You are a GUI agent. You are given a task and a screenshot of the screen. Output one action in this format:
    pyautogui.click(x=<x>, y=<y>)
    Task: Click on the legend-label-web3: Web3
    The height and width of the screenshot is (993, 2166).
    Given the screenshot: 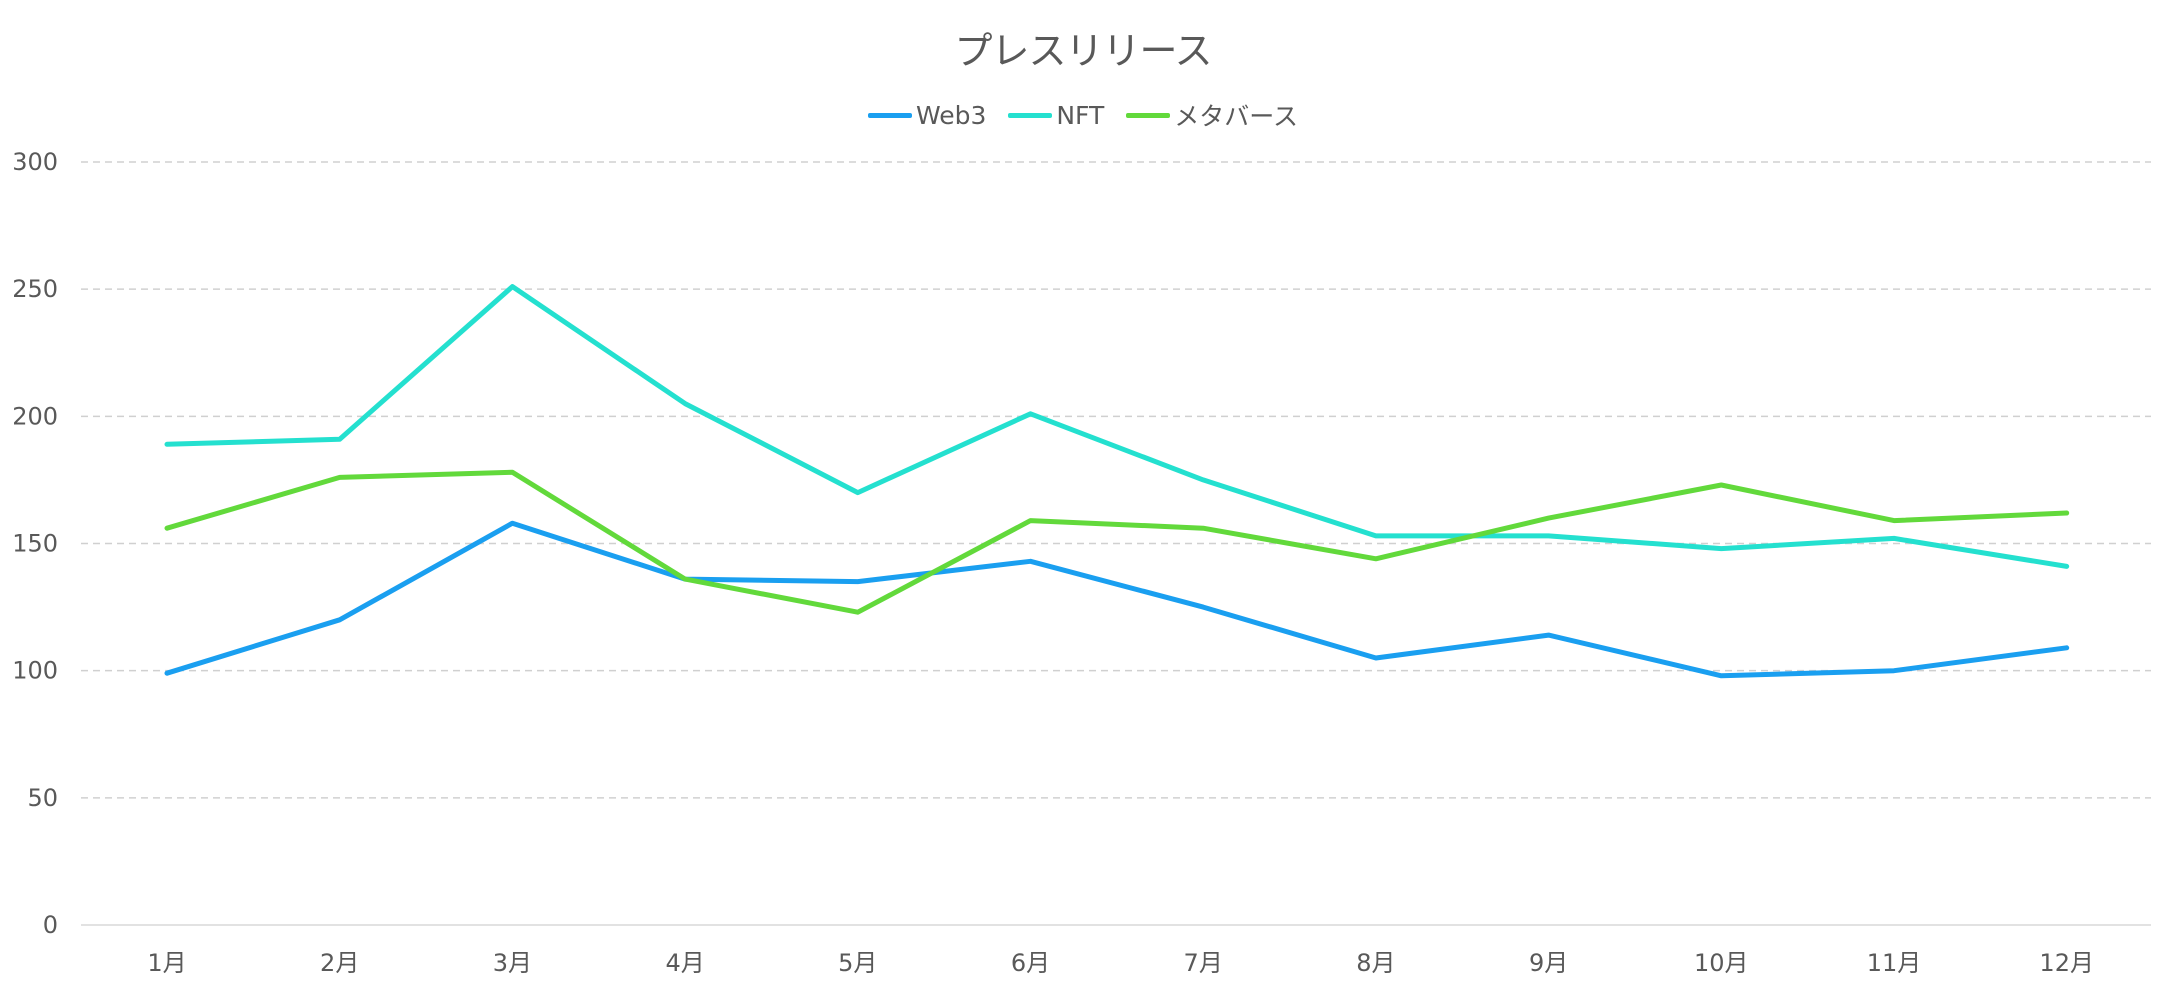 What is the action you would take?
    pyautogui.click(x=951, y=115)
    